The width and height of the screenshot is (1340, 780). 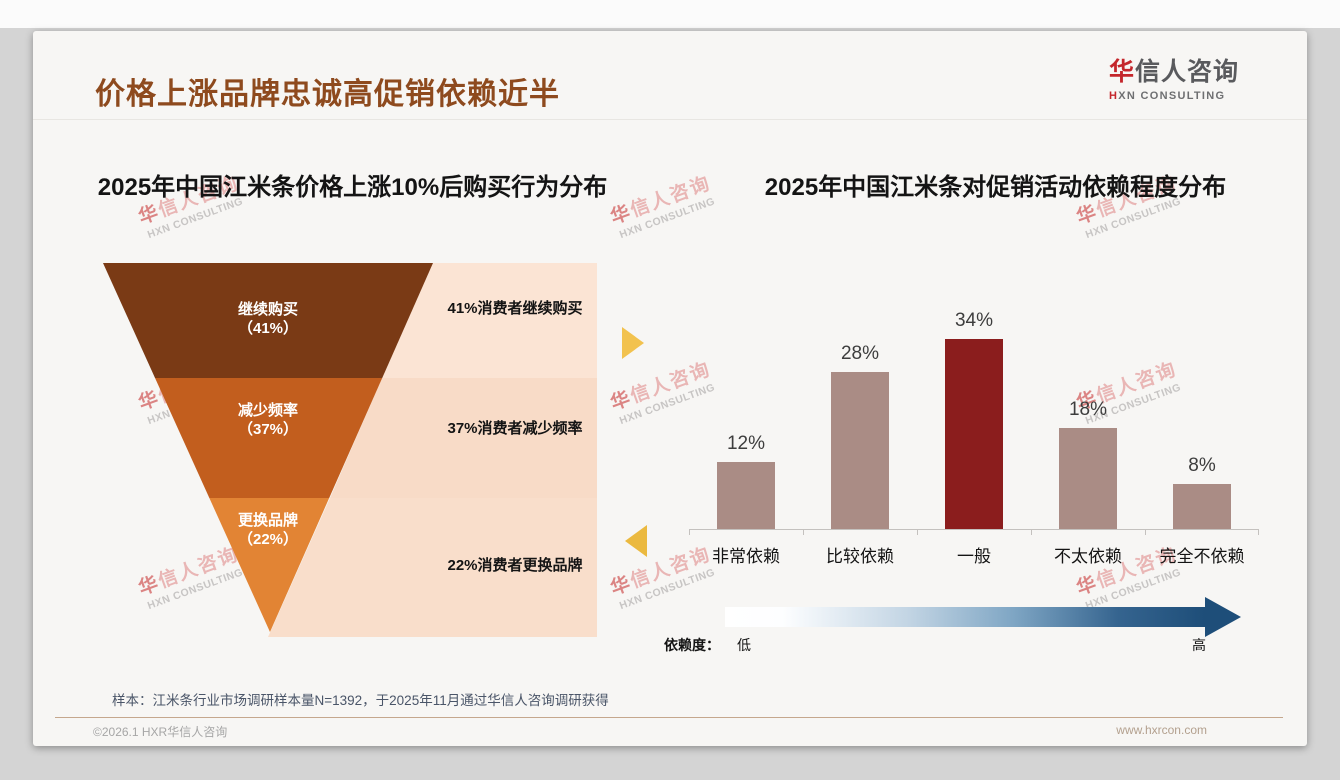 What do you see at coordinates (268, 429) in the screenshot?
I see `segment-2-value: （37%）` at bounding box center [268, 429].